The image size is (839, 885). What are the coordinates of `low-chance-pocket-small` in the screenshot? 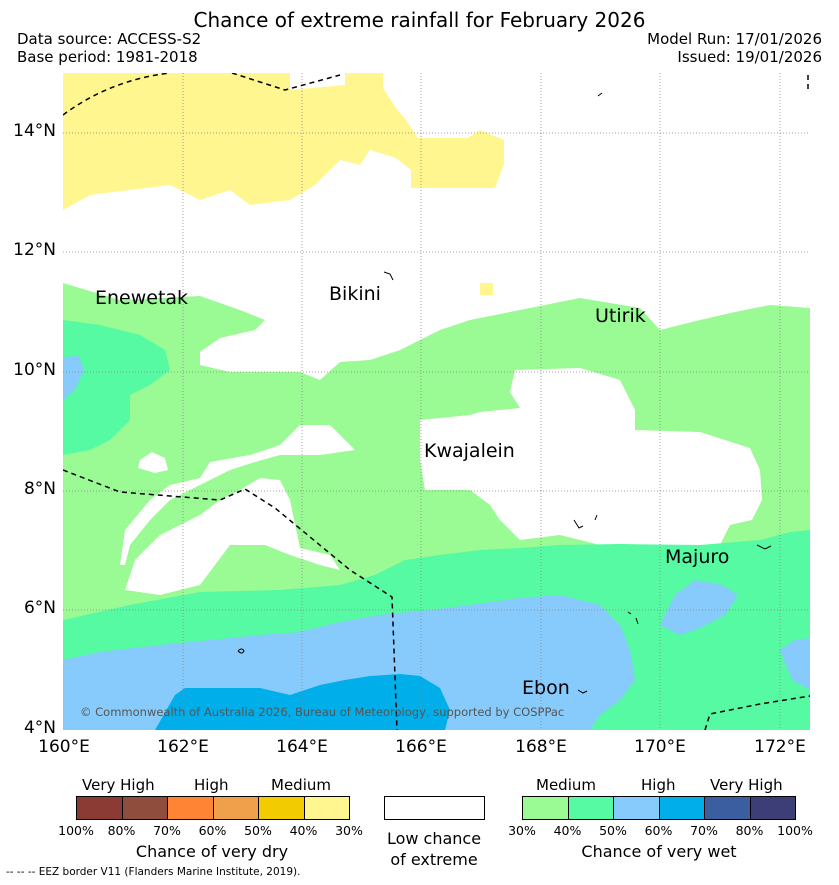 It's located at (153, 462).